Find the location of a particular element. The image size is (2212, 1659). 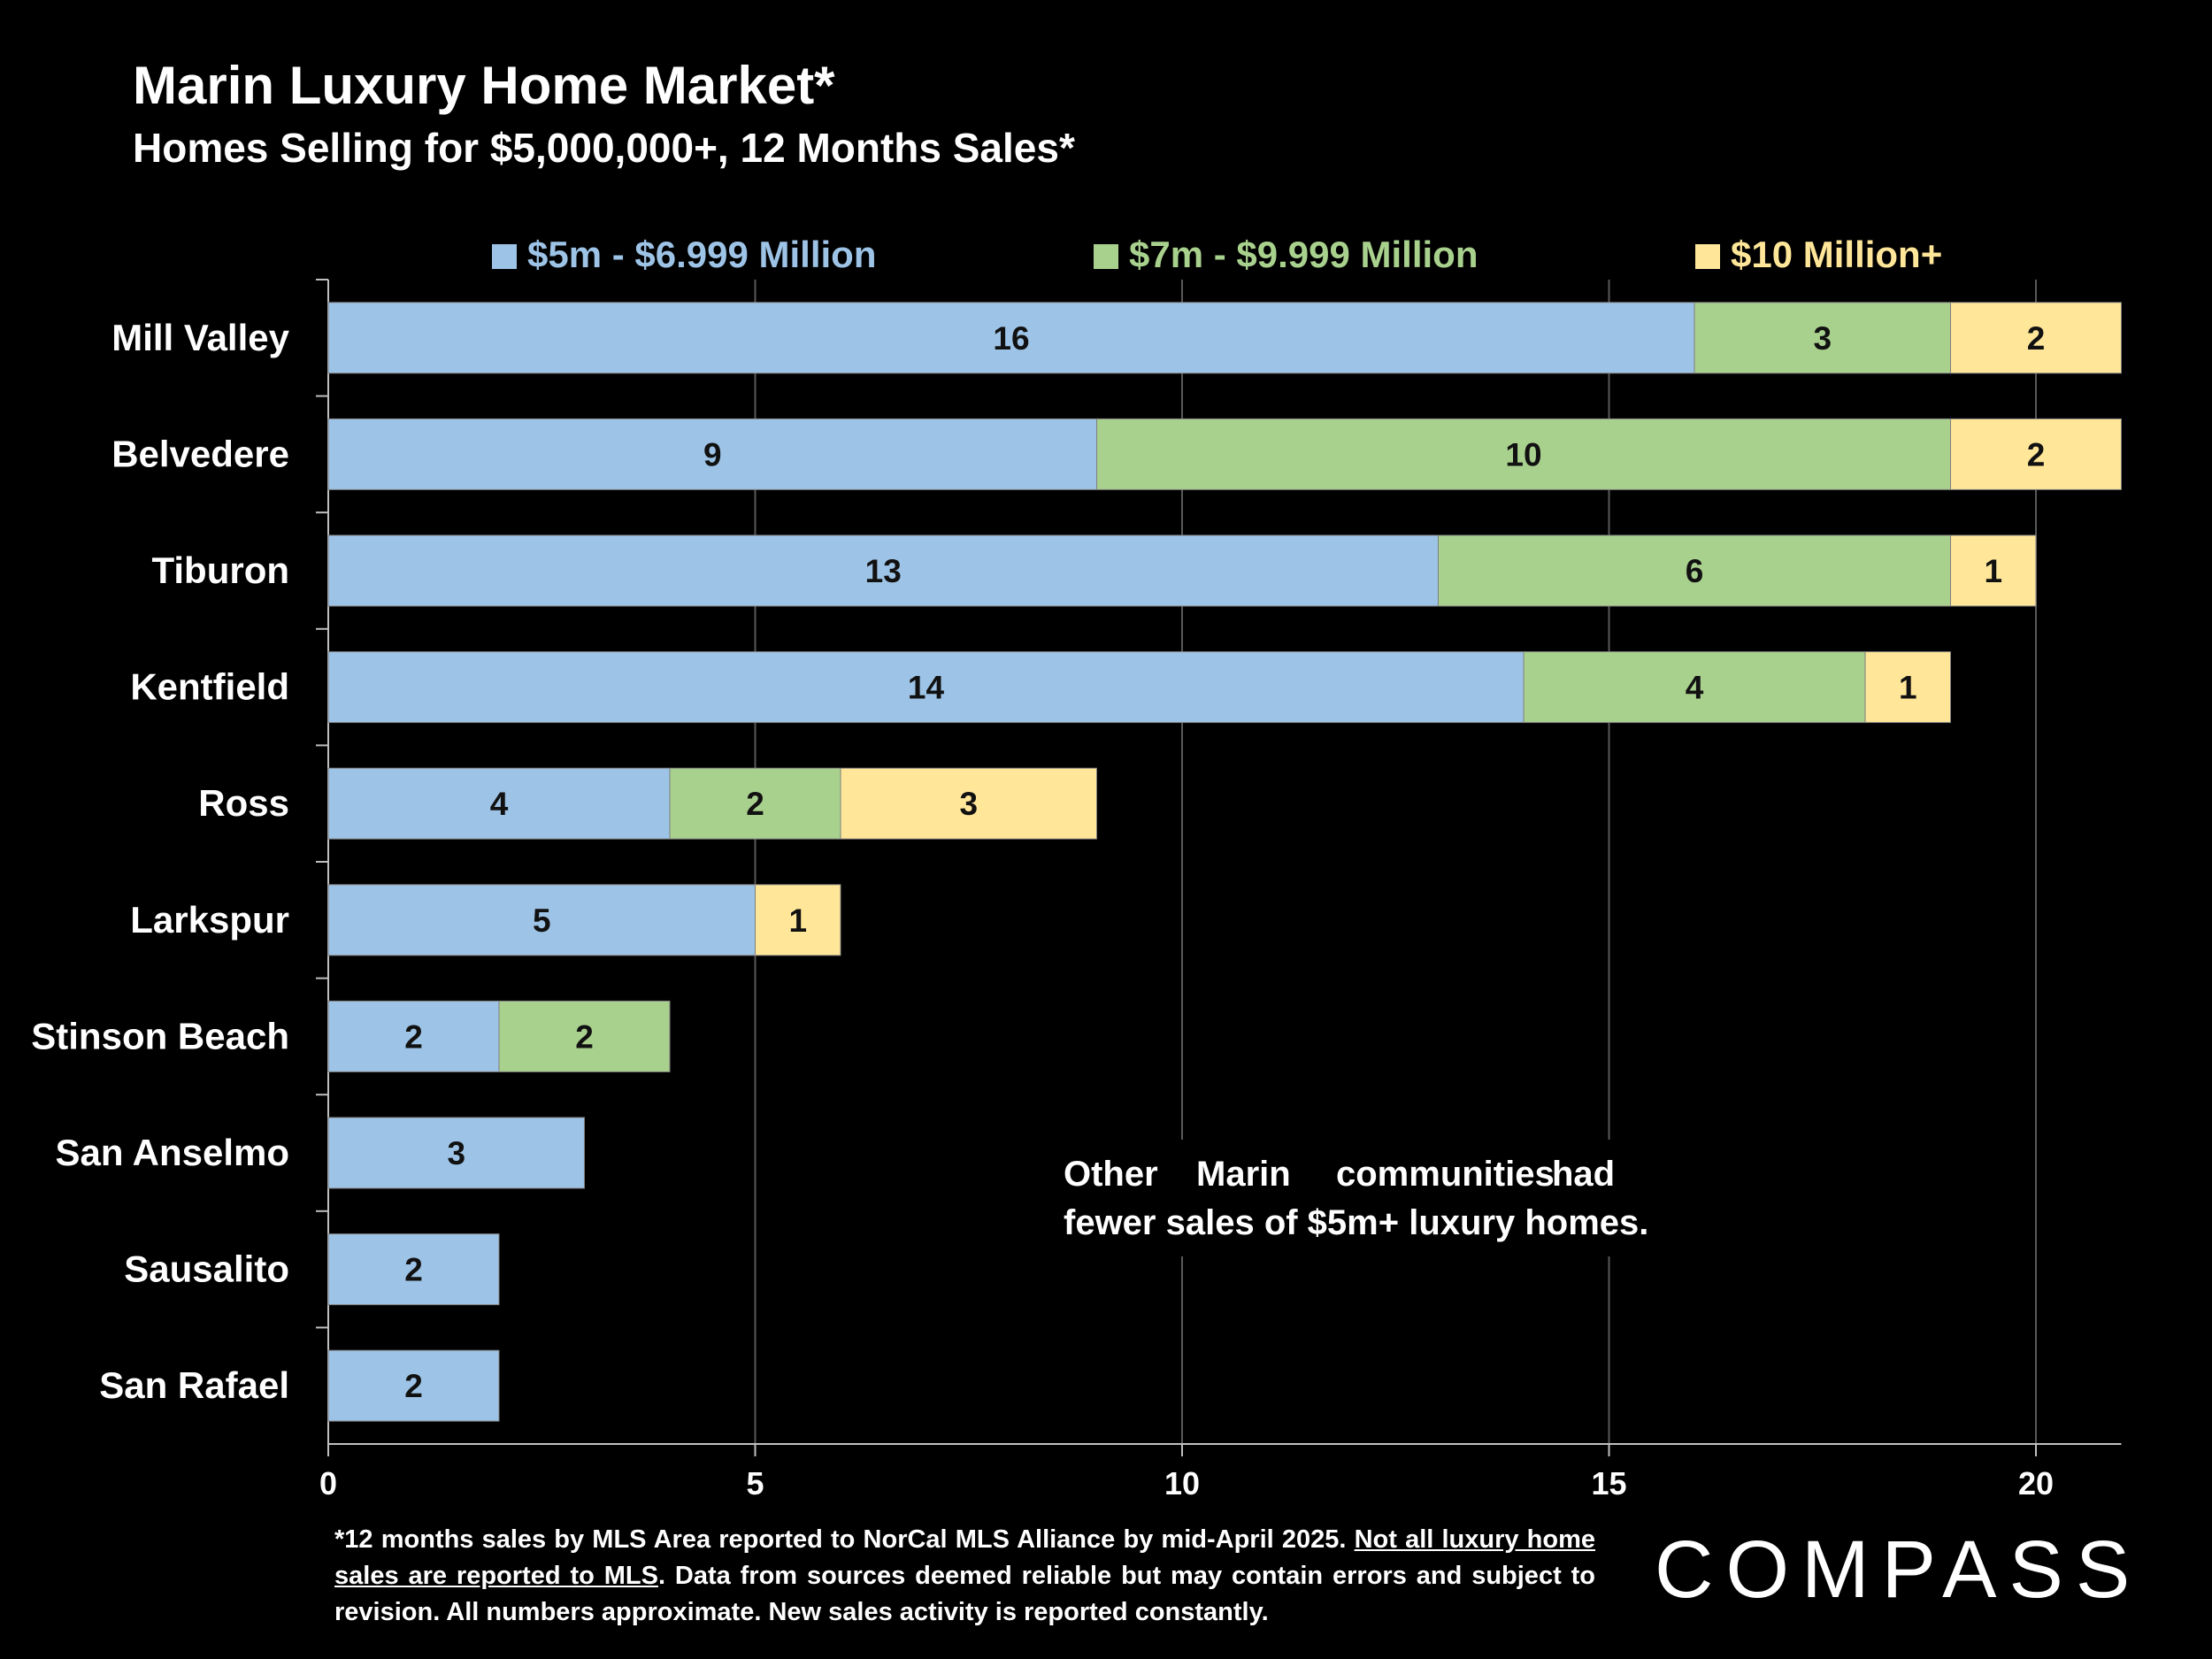

category-label: Ross is located at coordinates (244, 803).